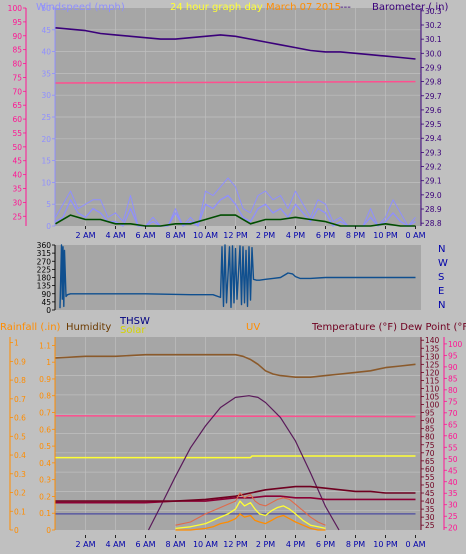 The width and height of the screenshot is (466, 554). I want to click on temperature-axis-tick-label: 135, so click(432, 348).